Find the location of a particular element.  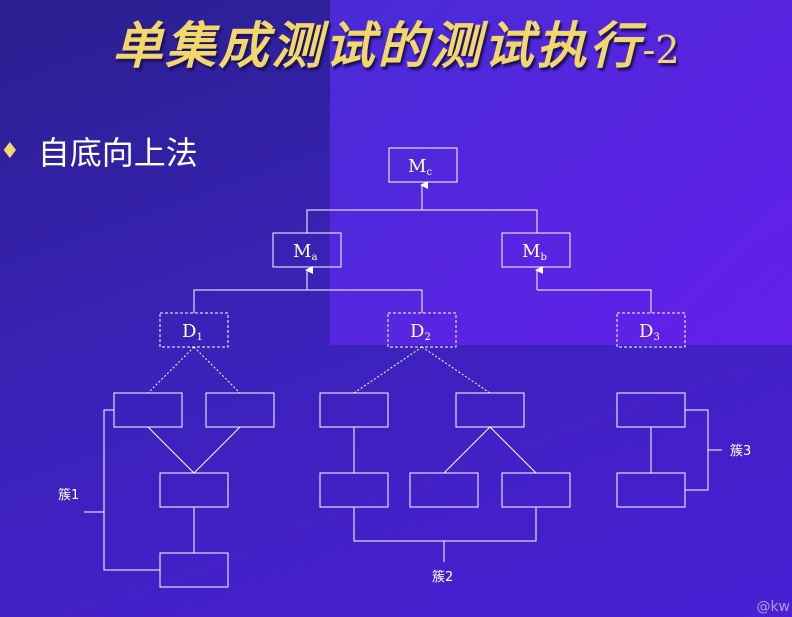

node-mb-sub: b is located at coordinates (543, 257).